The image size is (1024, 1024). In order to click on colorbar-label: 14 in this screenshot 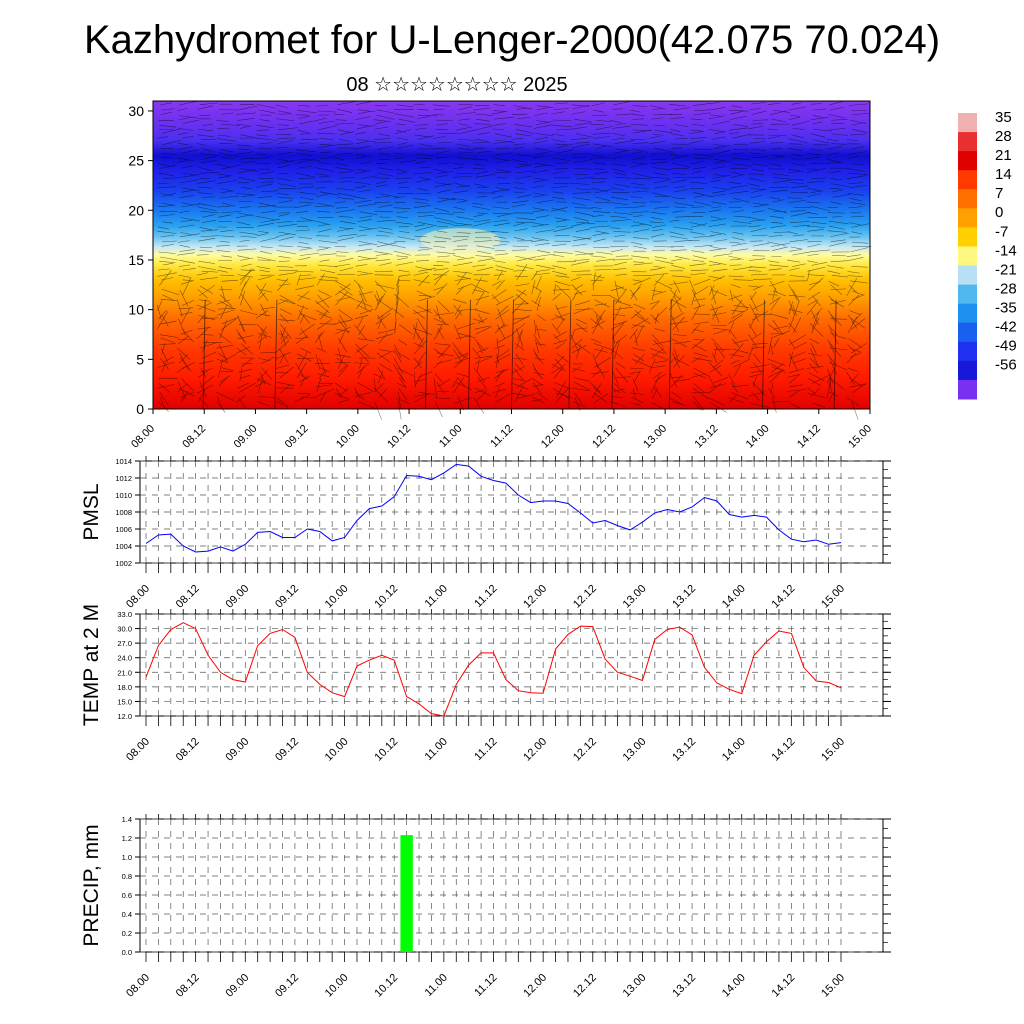, I will do `click(1003, 174)`.